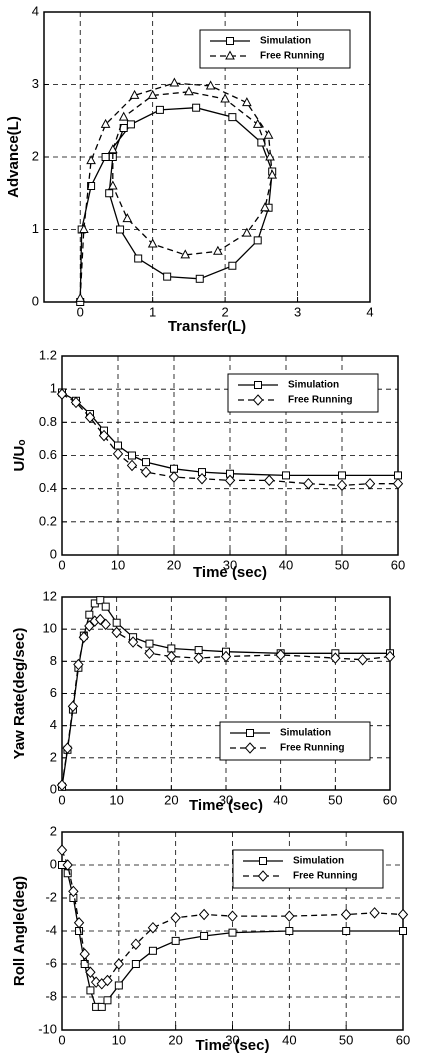 Image resolution: width=432 pixels, height=1058 pixels. What do you see at coordinates (51, 962) in the screenshot?
I see `y-tick-label: -6` at bounding box center [51, 962].